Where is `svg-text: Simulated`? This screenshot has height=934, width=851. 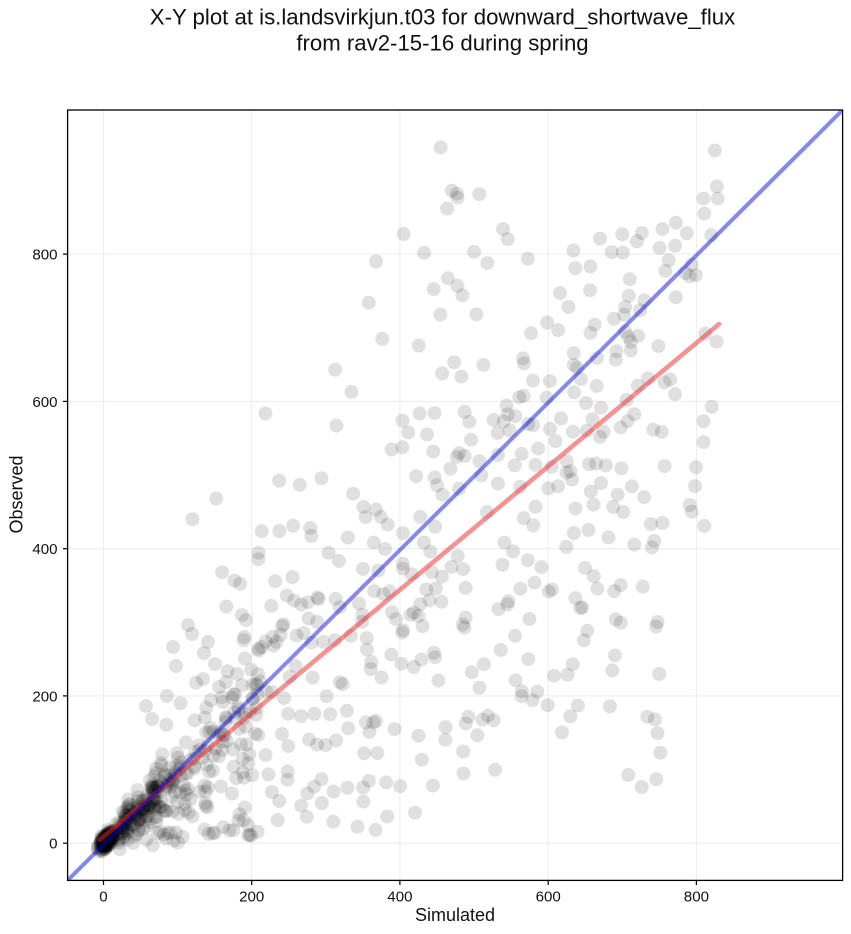 svg-text: Simulated is located at coordinates (455, 915).